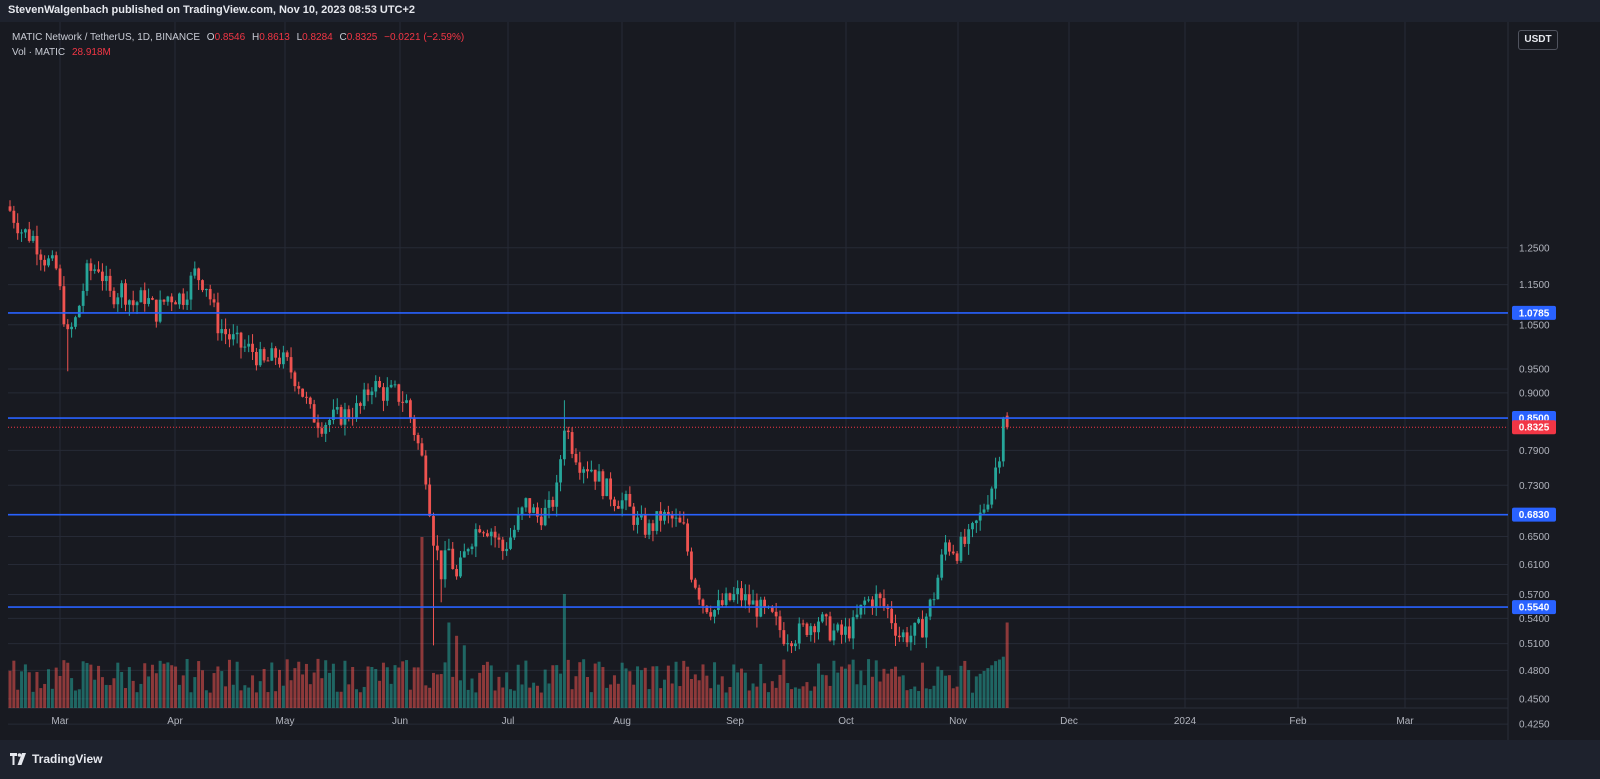 Image resolution: width=1600 pixels, height=779 pixels. I want to click on level-label: 0.5540, so click(1534, 608).